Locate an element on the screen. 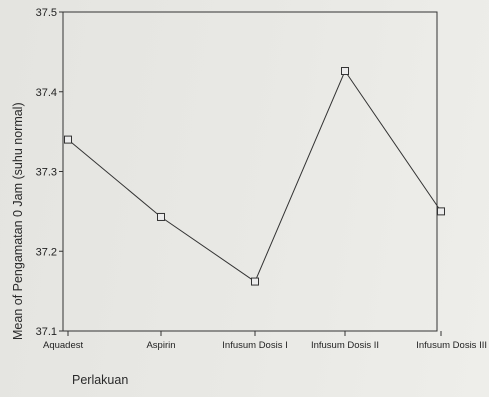  x-tick-label: Infusum Dosis II is located at coordinates (345, 345).